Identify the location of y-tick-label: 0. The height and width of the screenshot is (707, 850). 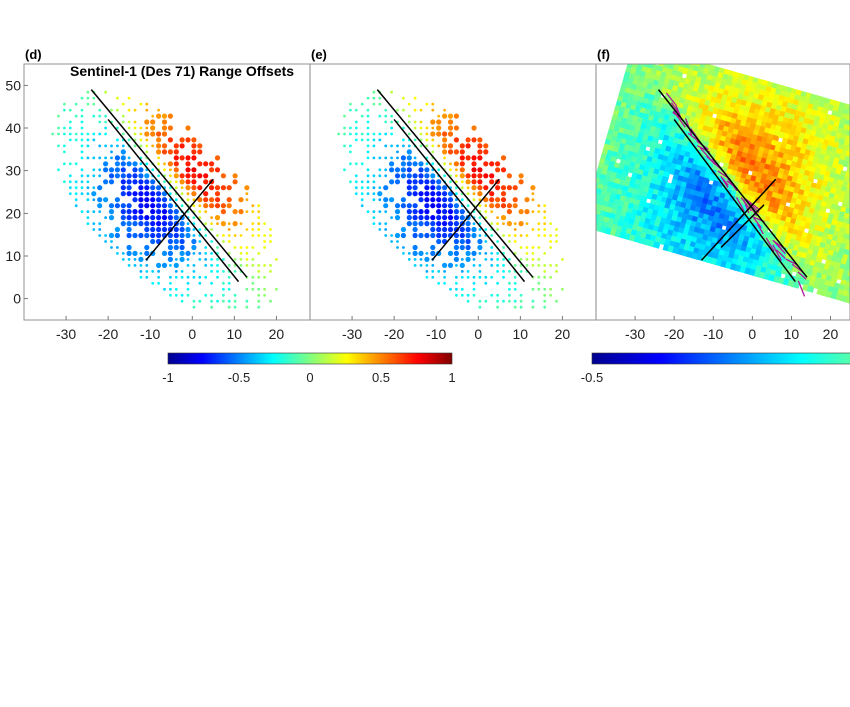
(17, 299).